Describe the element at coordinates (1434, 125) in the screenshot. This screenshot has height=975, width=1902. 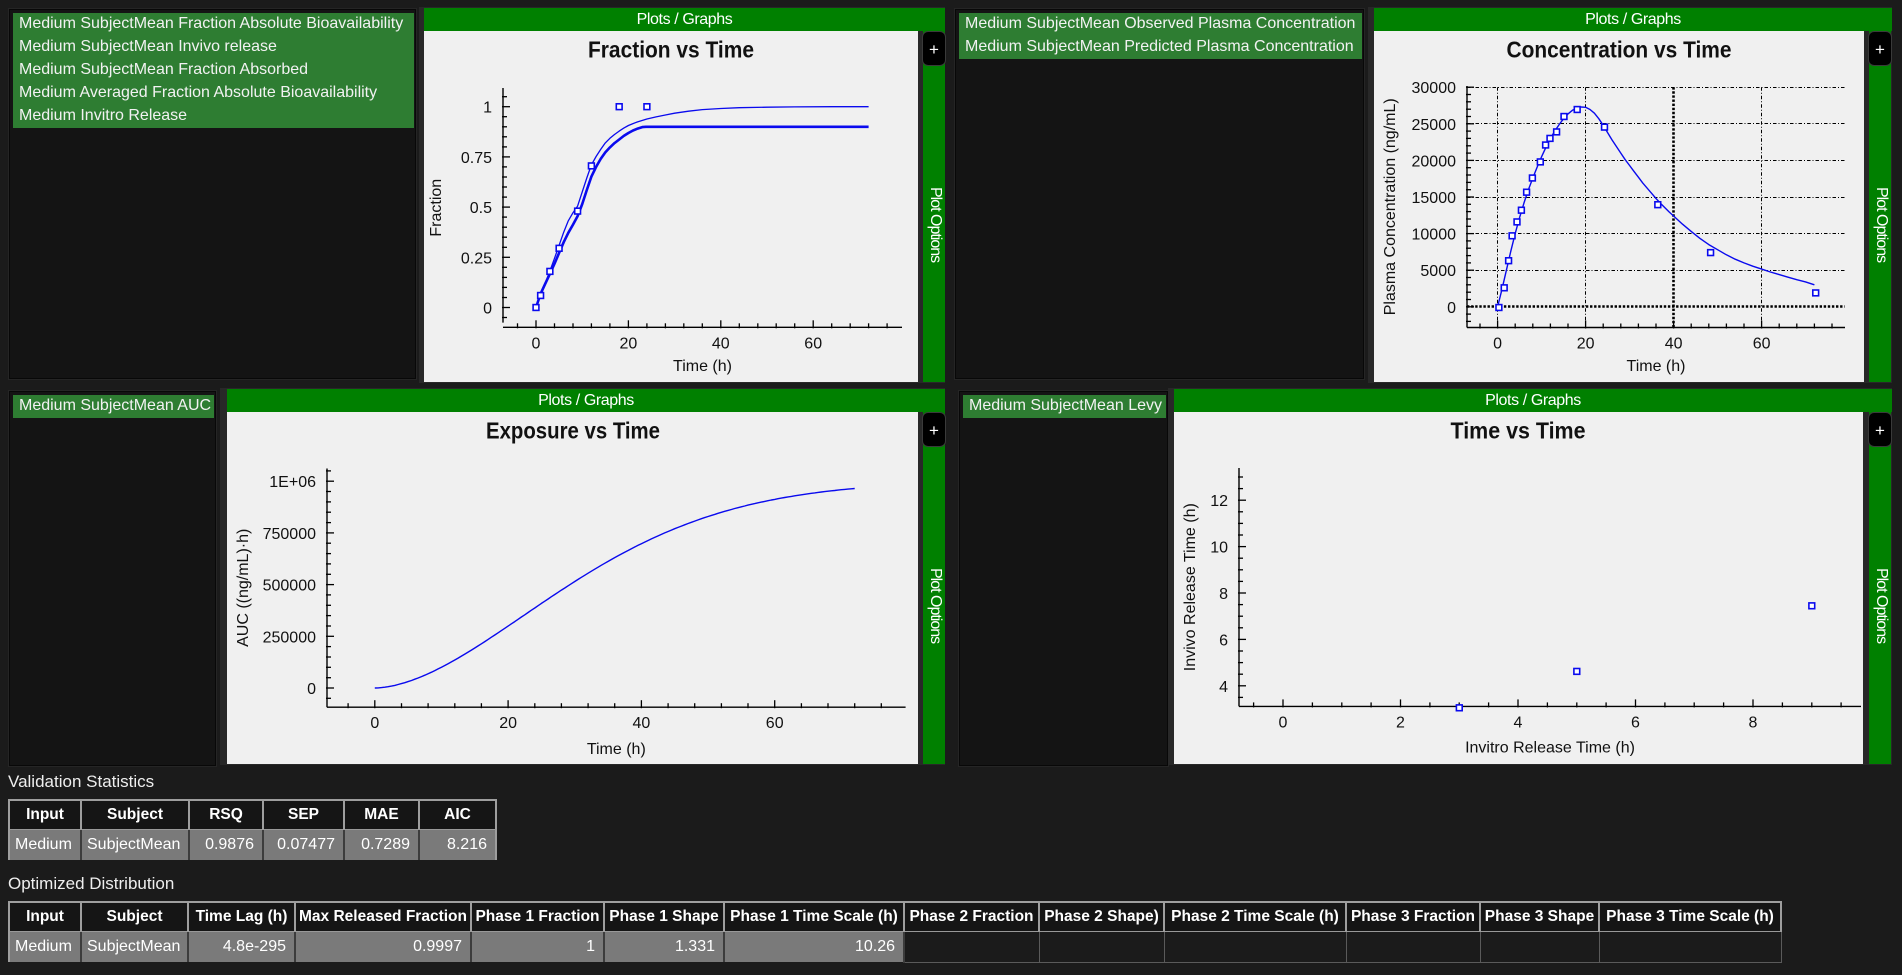
I see `svg-text: 25000` at that location.